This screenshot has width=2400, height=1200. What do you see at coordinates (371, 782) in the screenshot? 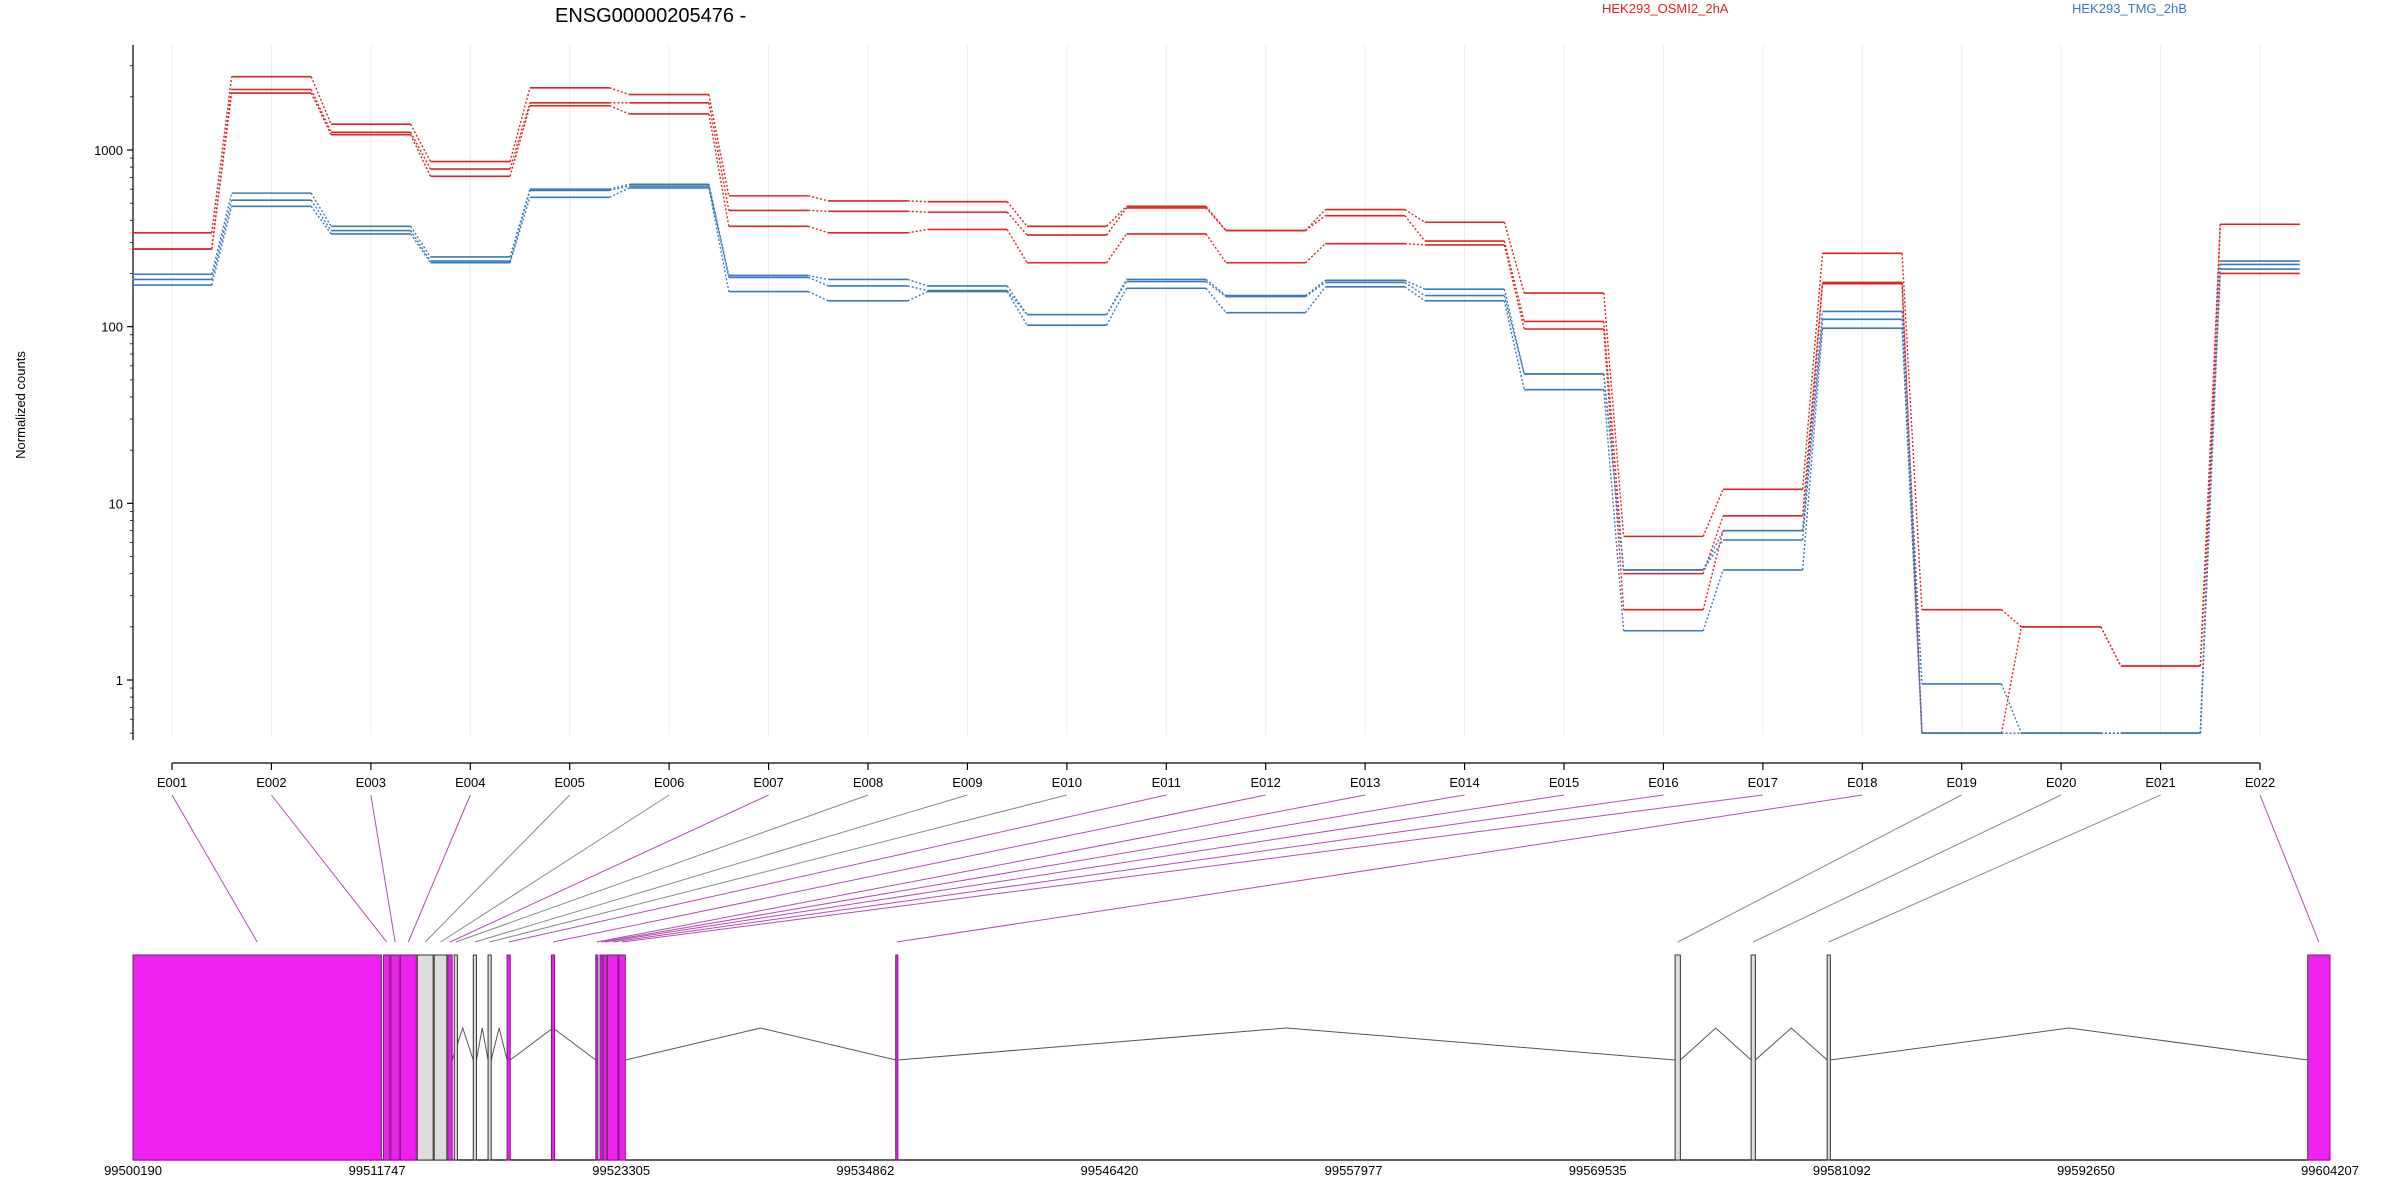
I see `x-tick-label-E003: E003` at bounding box center [371, 782].